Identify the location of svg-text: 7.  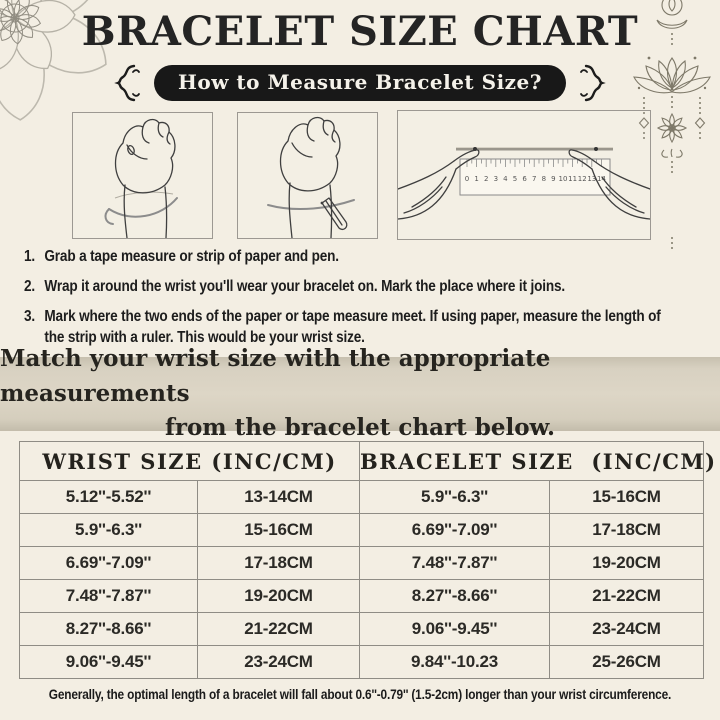
(534, 179).